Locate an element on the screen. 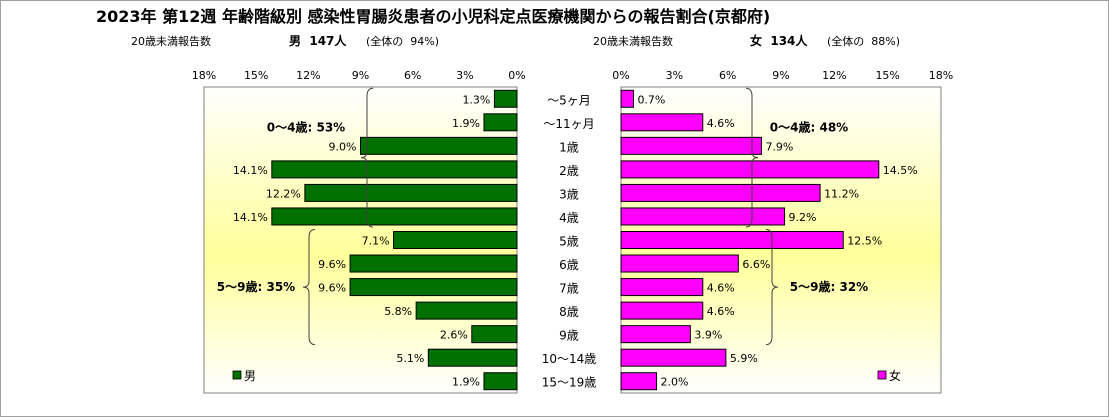 The height and width of the screenshot is (420, 1109). male-tick-label: 3% is located at coordinates (464, 75).